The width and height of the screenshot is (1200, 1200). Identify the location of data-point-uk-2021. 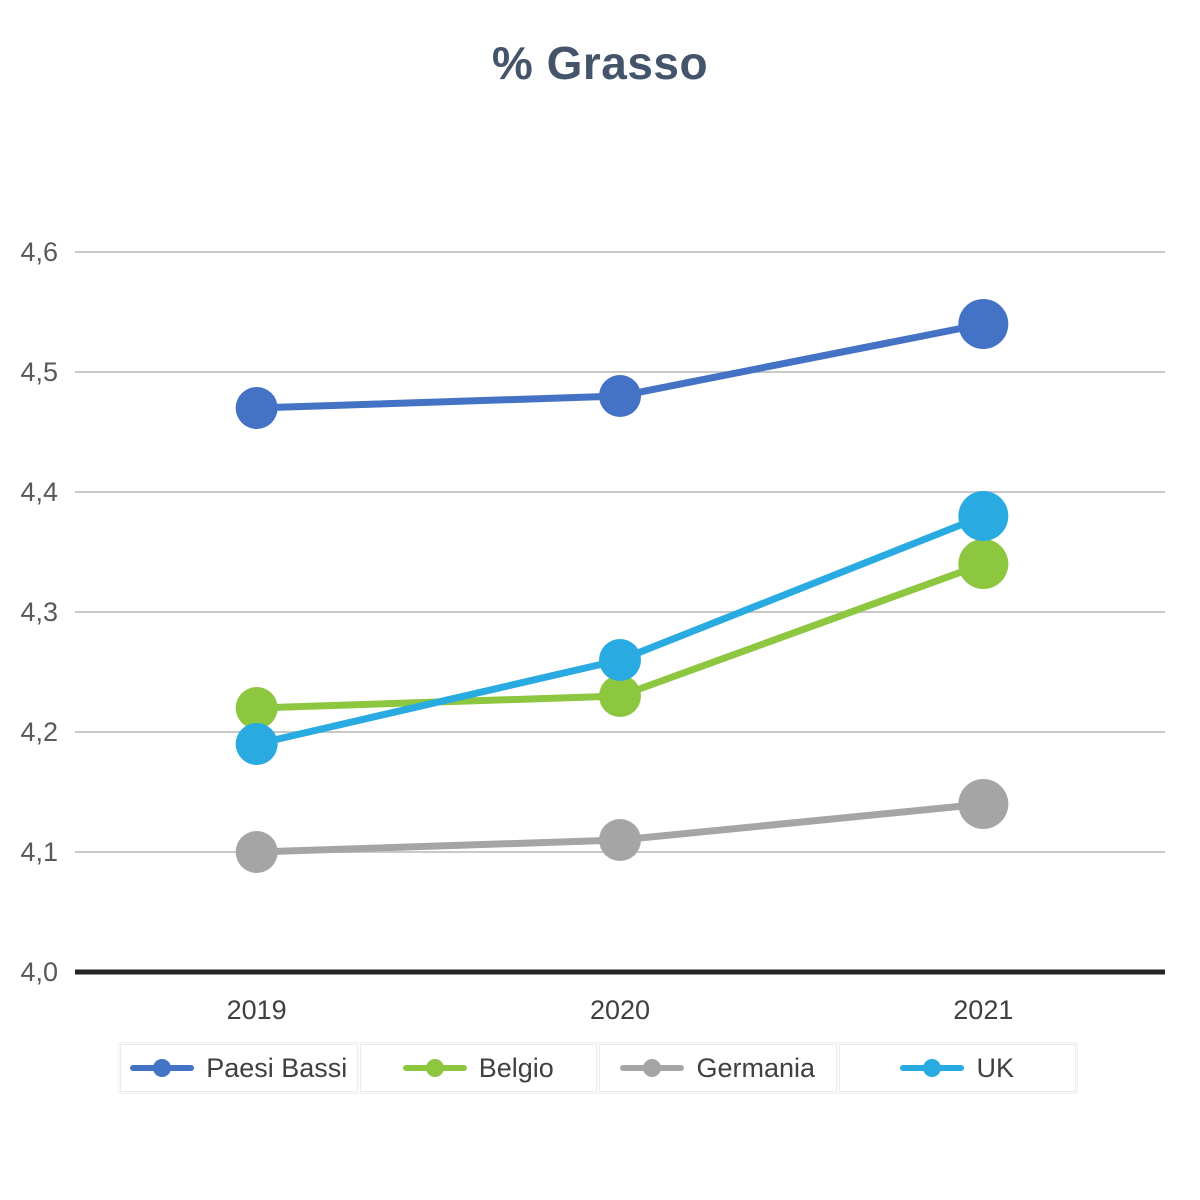
(983, 516).